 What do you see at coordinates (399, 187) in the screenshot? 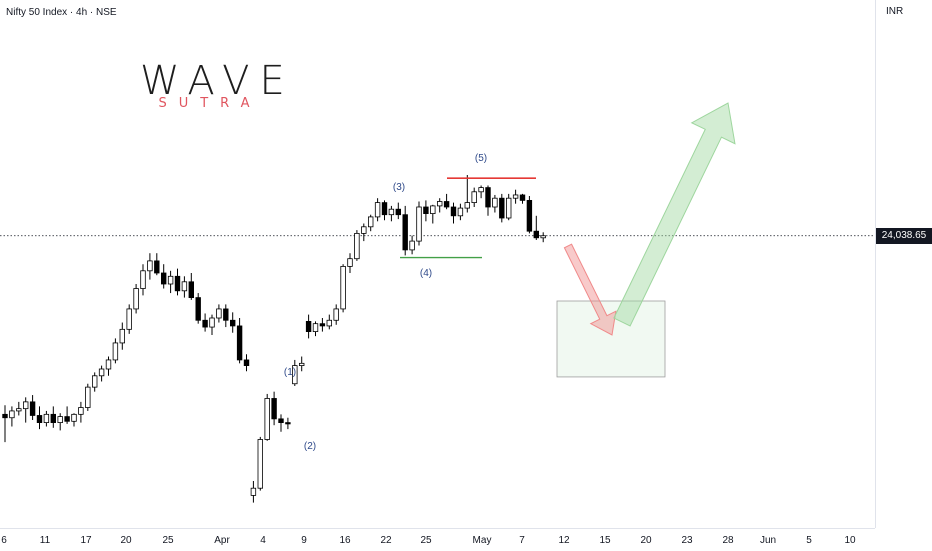
I see `wave-label: (3)` at bounding box center [399, 187].